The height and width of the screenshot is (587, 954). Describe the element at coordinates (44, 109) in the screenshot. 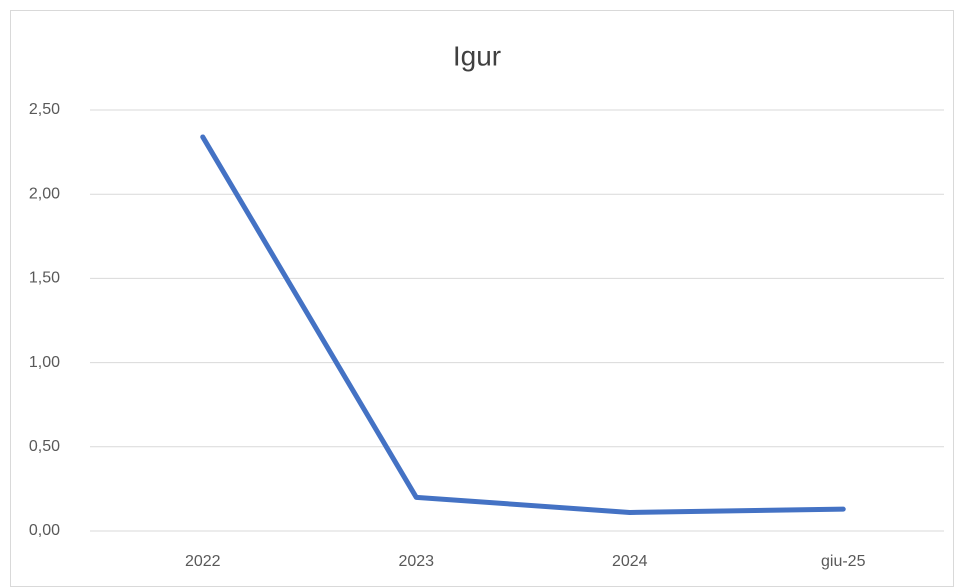

I see `y-tick-label: 2,50` at that location.